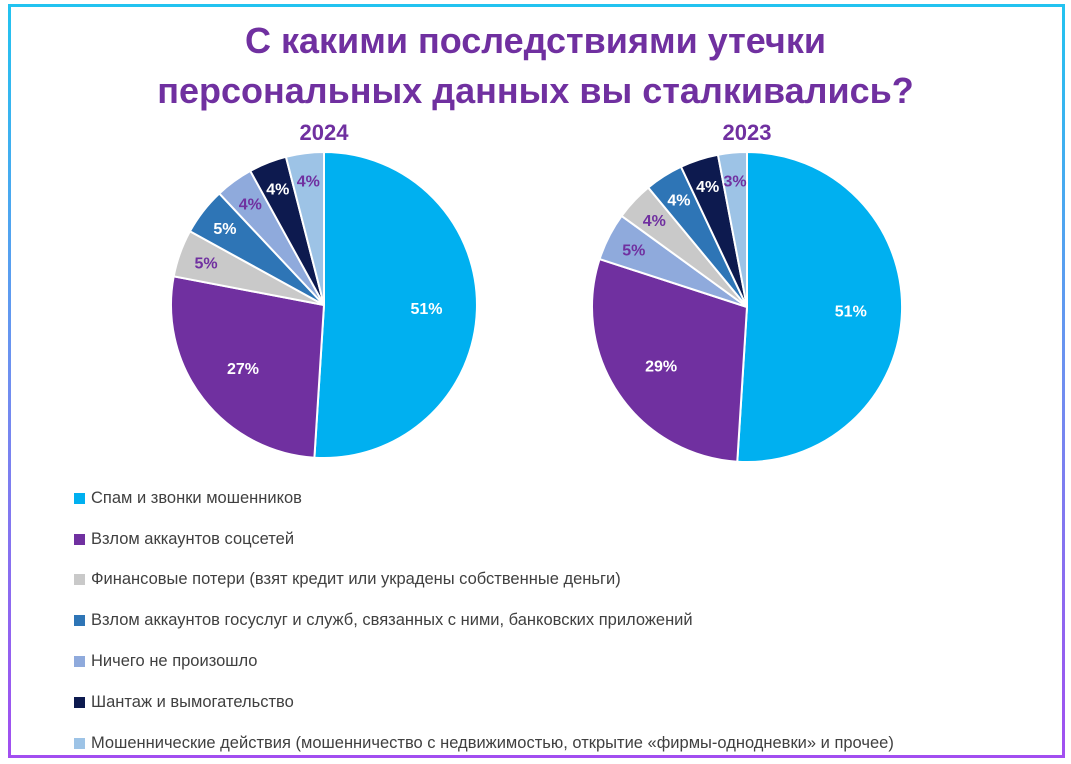 This screenshot has width=1071, height=764. Describe the element at coordinates (535, 40) in the screenshot. I see `title-line-1: С какими последствиями утечки` at that location.